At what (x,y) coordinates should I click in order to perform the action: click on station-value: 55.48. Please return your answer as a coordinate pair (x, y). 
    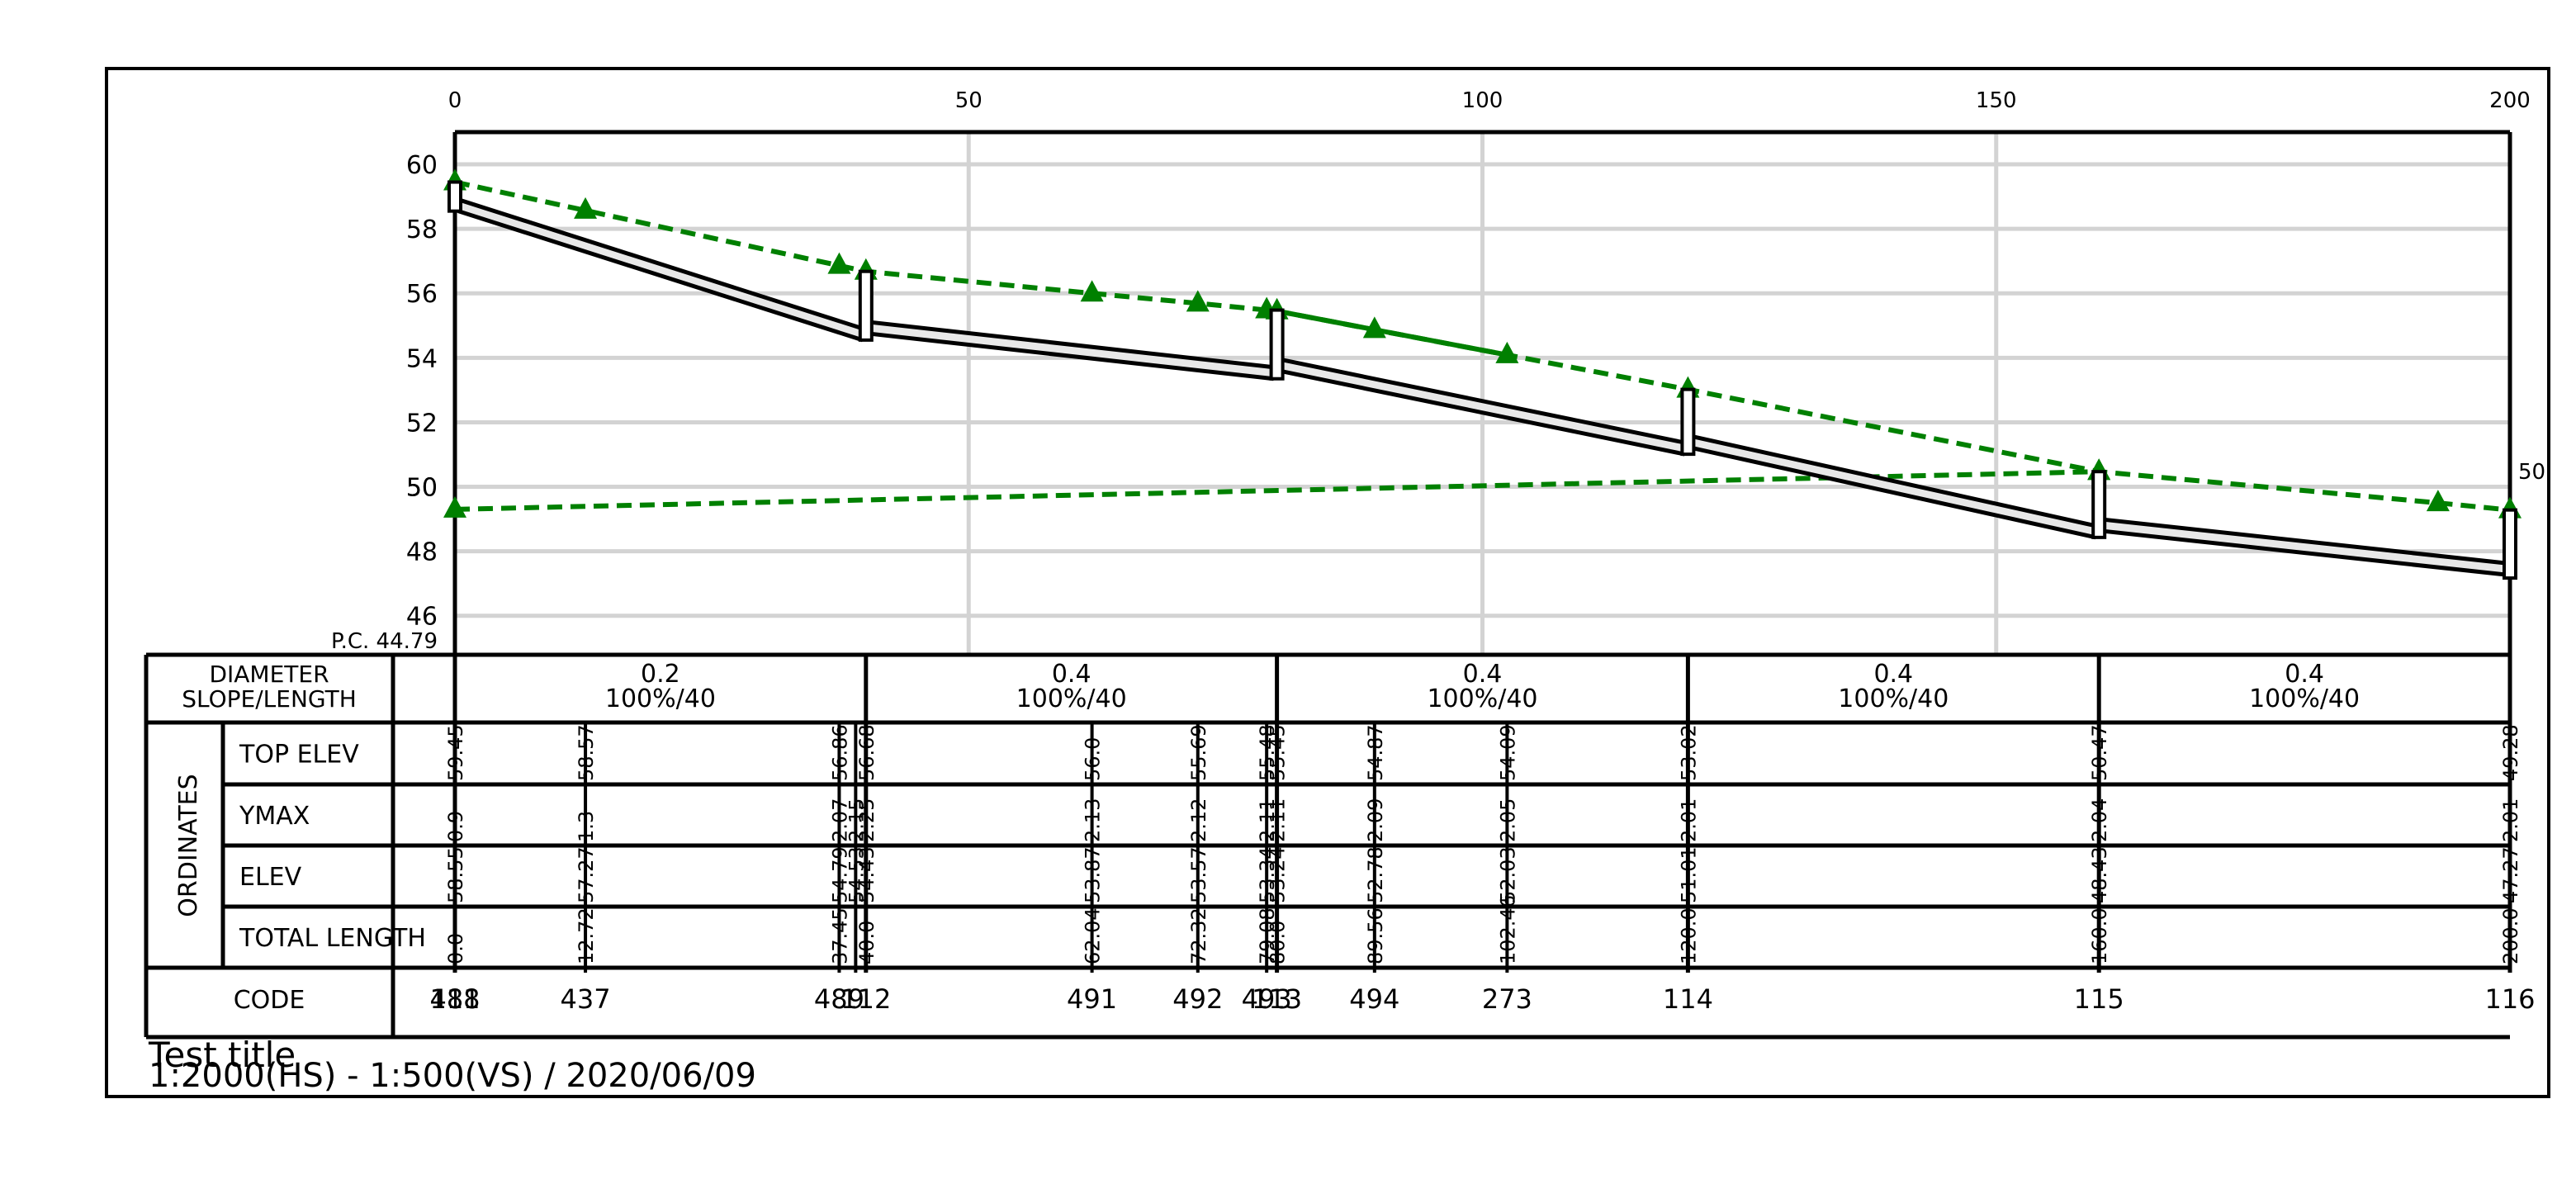
    Looking at the image, I should click on (1267, 752).